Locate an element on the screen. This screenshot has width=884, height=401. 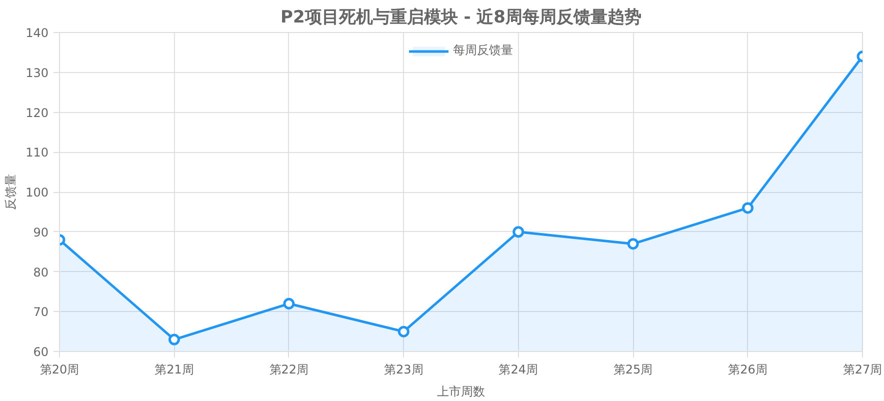
x-tick-label: 第23周 is located at coordinates (404, 369).